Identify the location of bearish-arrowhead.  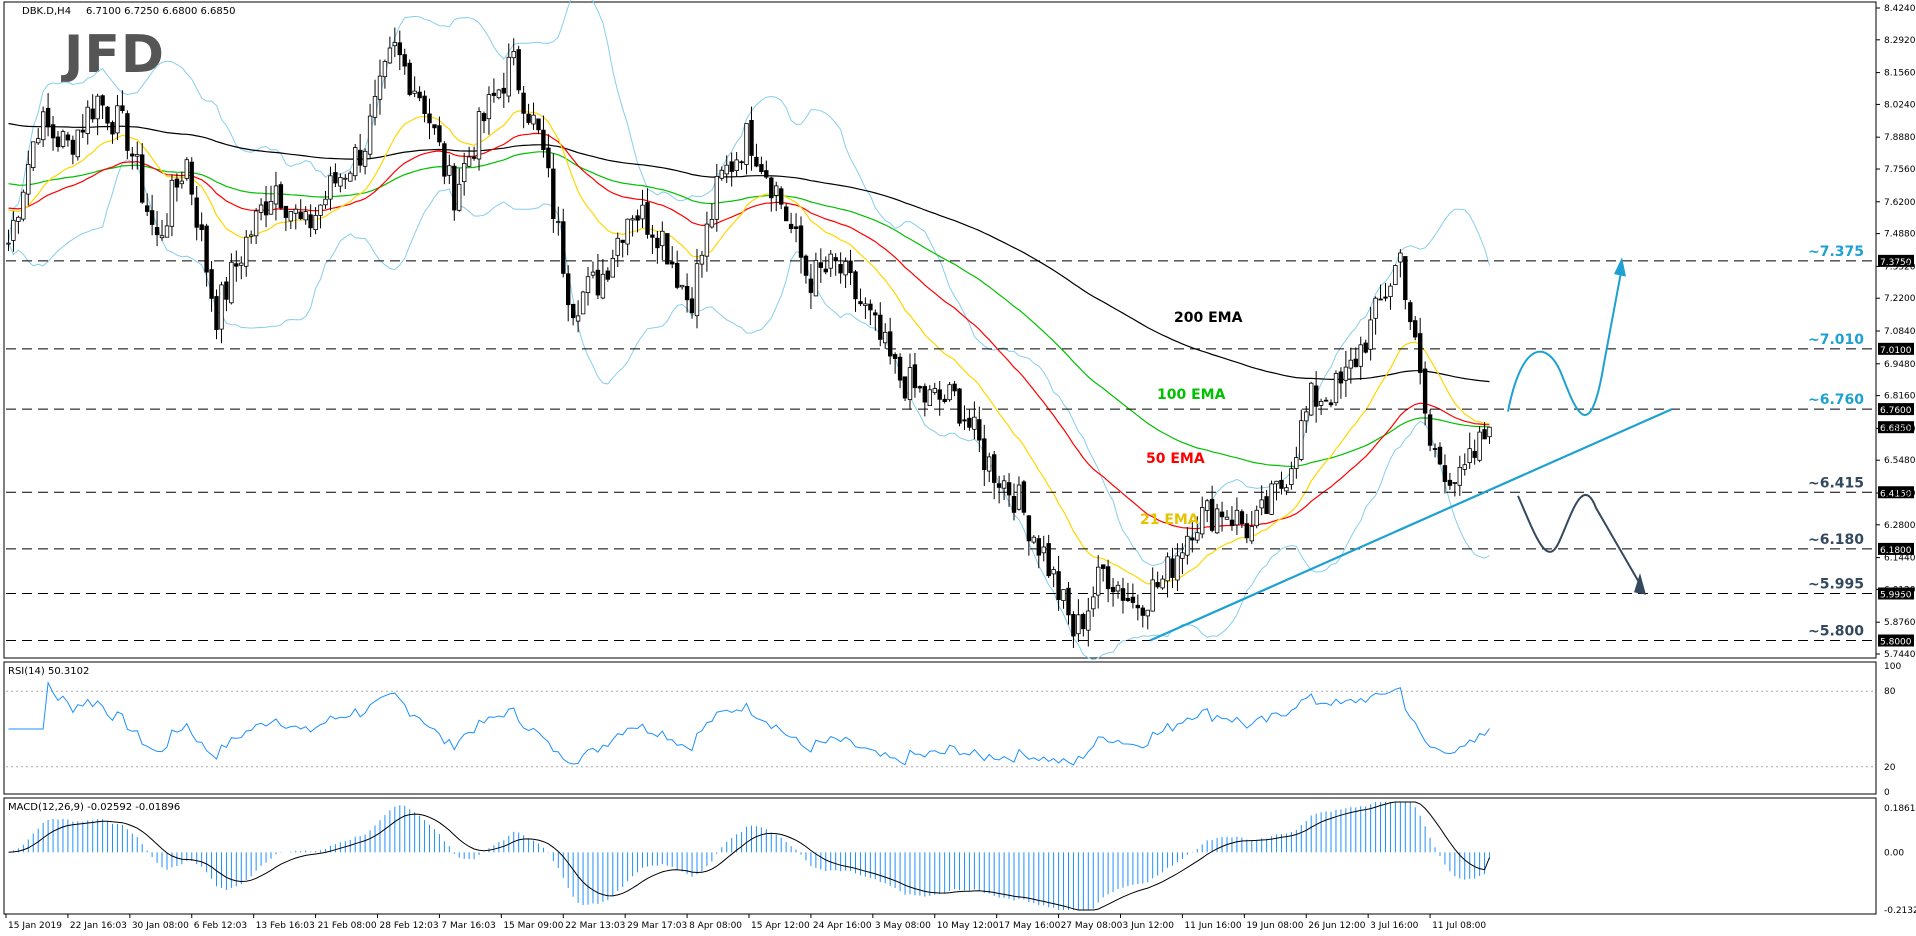
(1640, 584).